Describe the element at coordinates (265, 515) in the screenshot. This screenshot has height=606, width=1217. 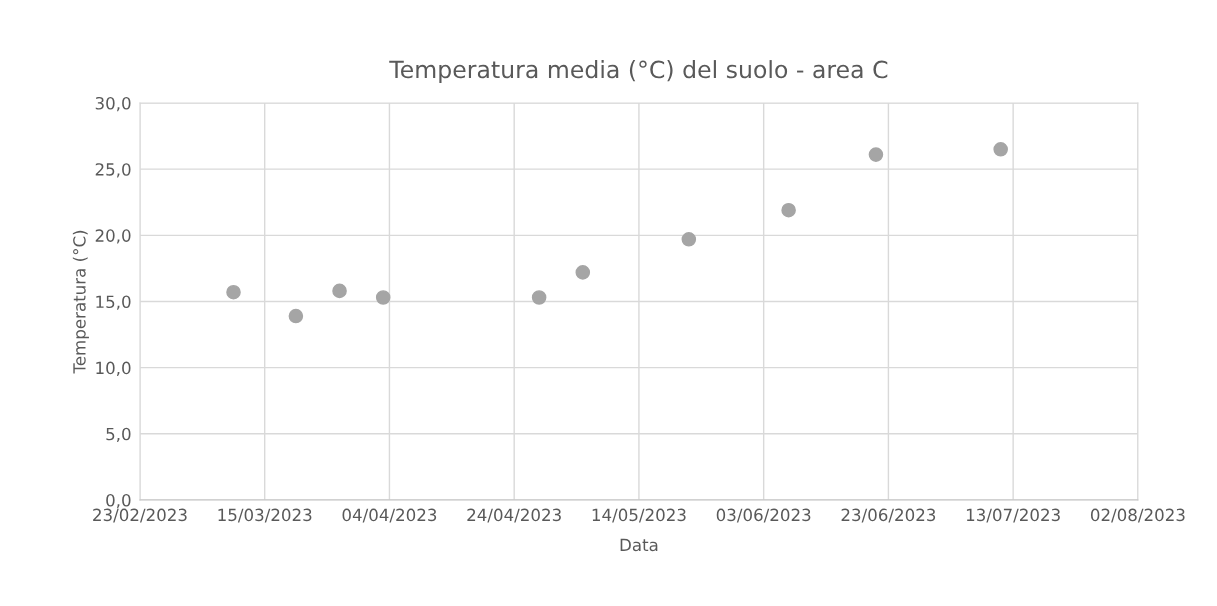
I see `x-tick-label: 15/03/2023` at that location.